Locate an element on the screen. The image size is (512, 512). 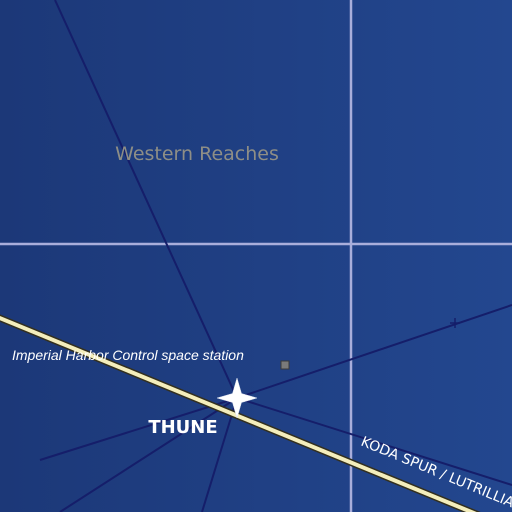
region-label: Western Reaches is located at coordinates (197, 154).